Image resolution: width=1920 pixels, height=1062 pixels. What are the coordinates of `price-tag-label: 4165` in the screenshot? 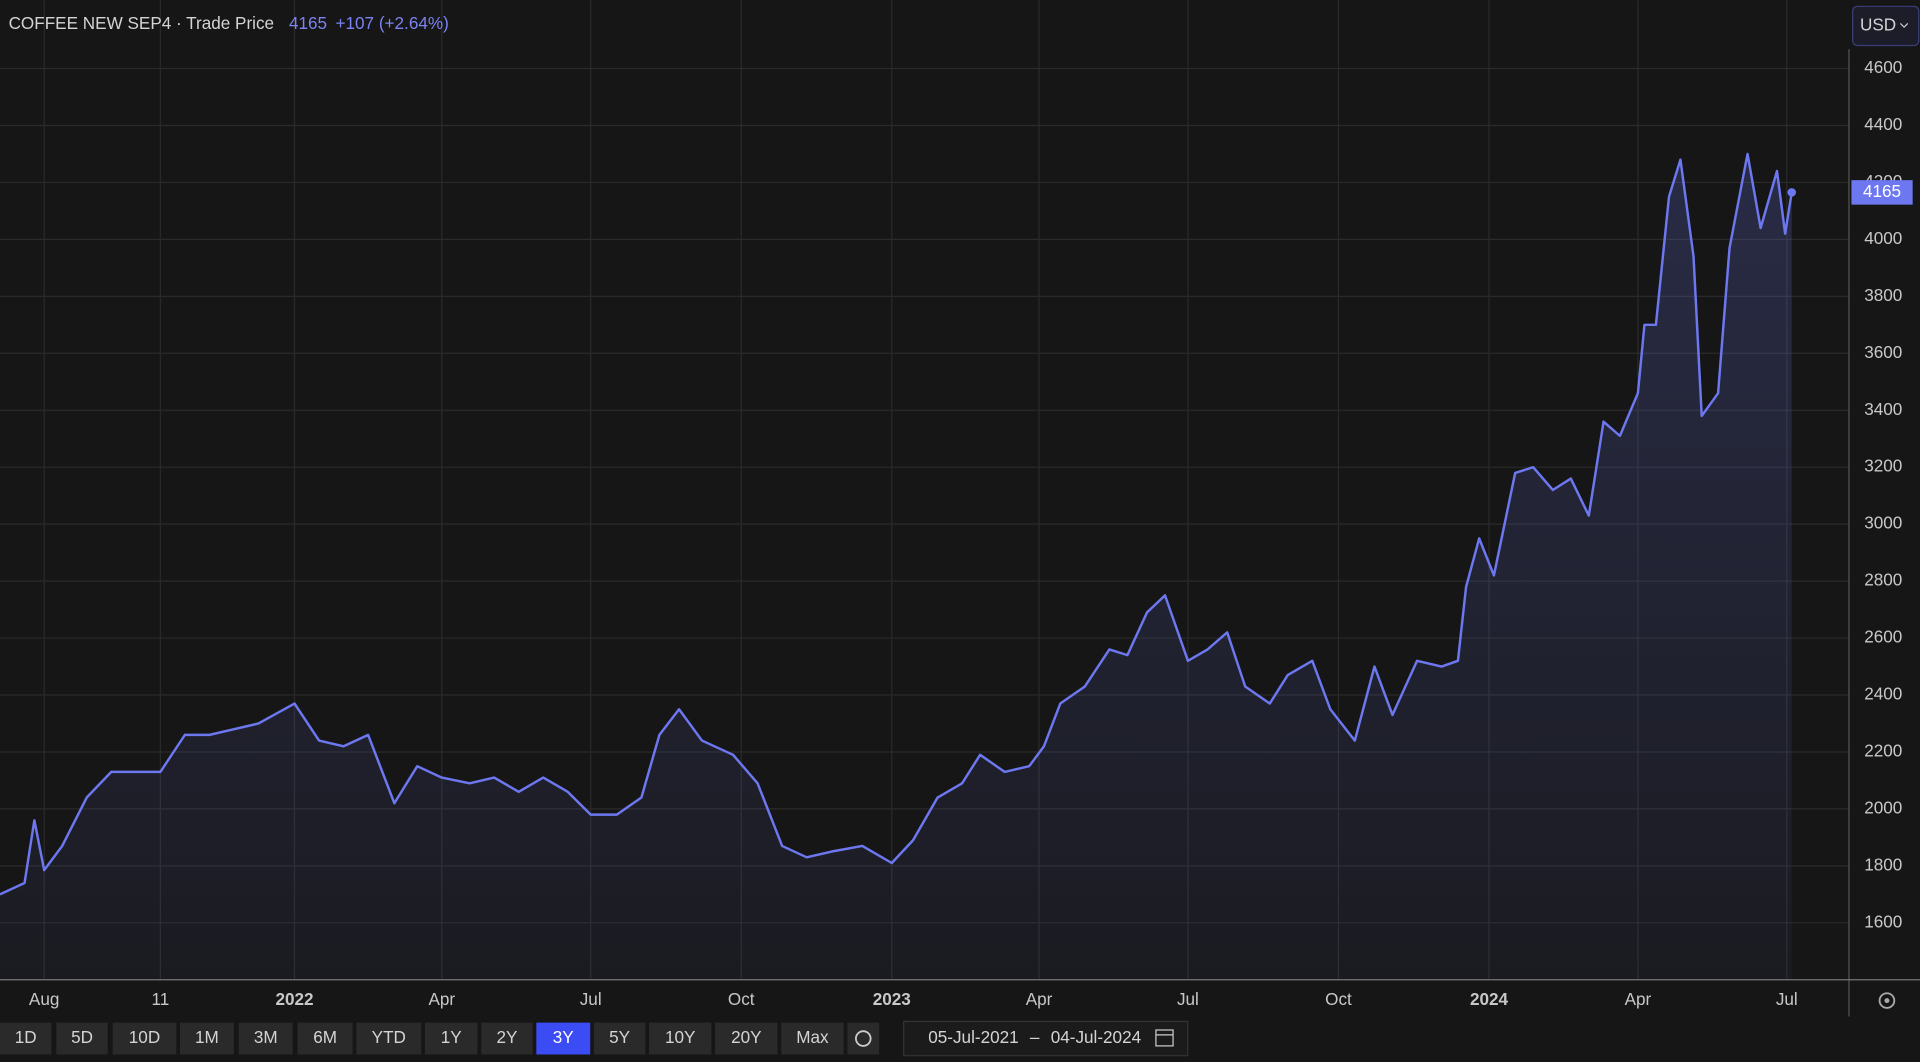 It's located at (1882, 191).